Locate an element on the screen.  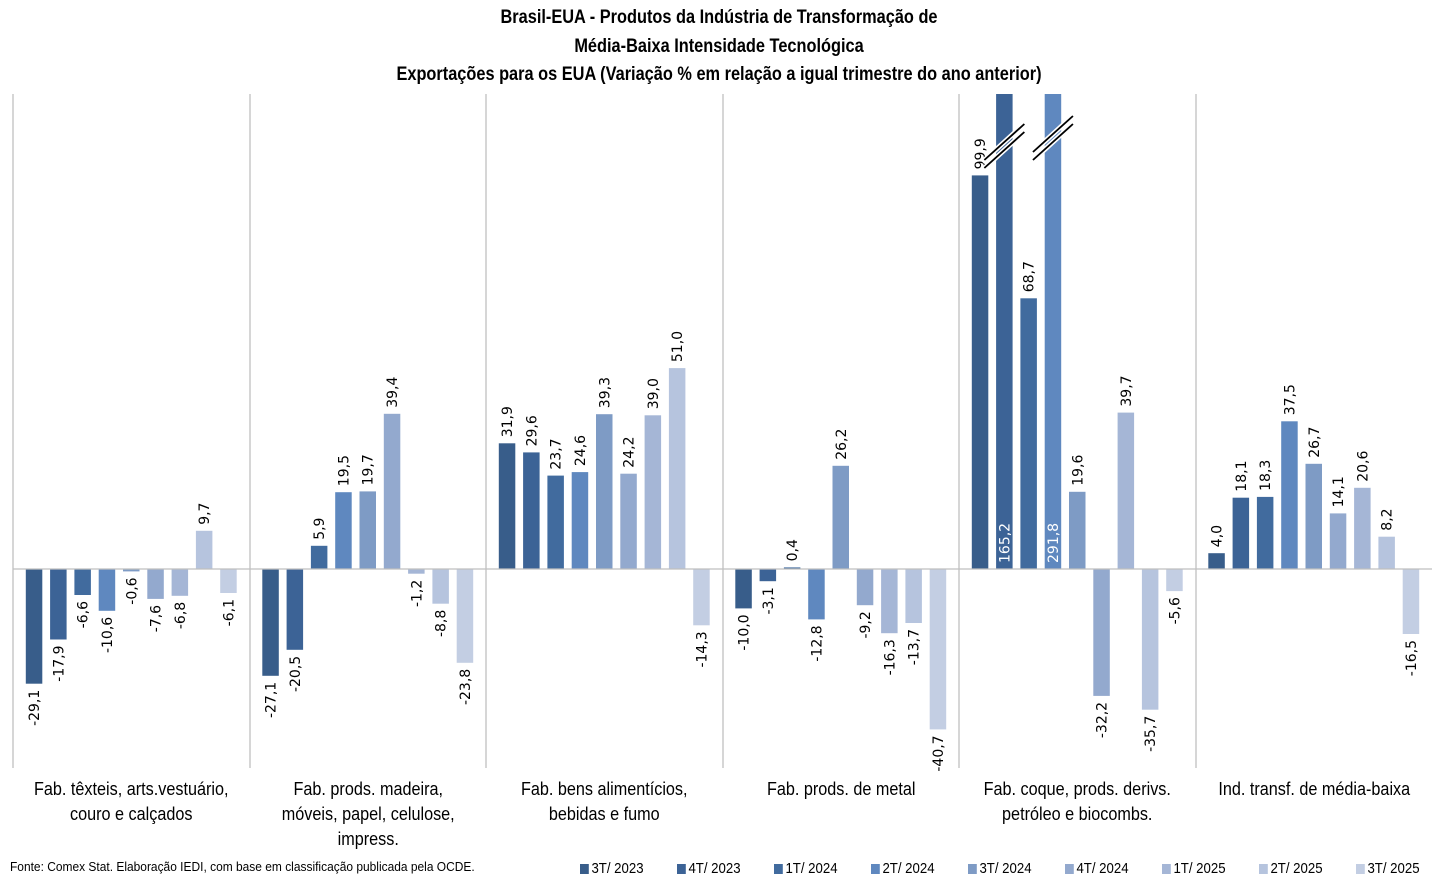
data-label: 0,4 is located at coordinates (793, 550).